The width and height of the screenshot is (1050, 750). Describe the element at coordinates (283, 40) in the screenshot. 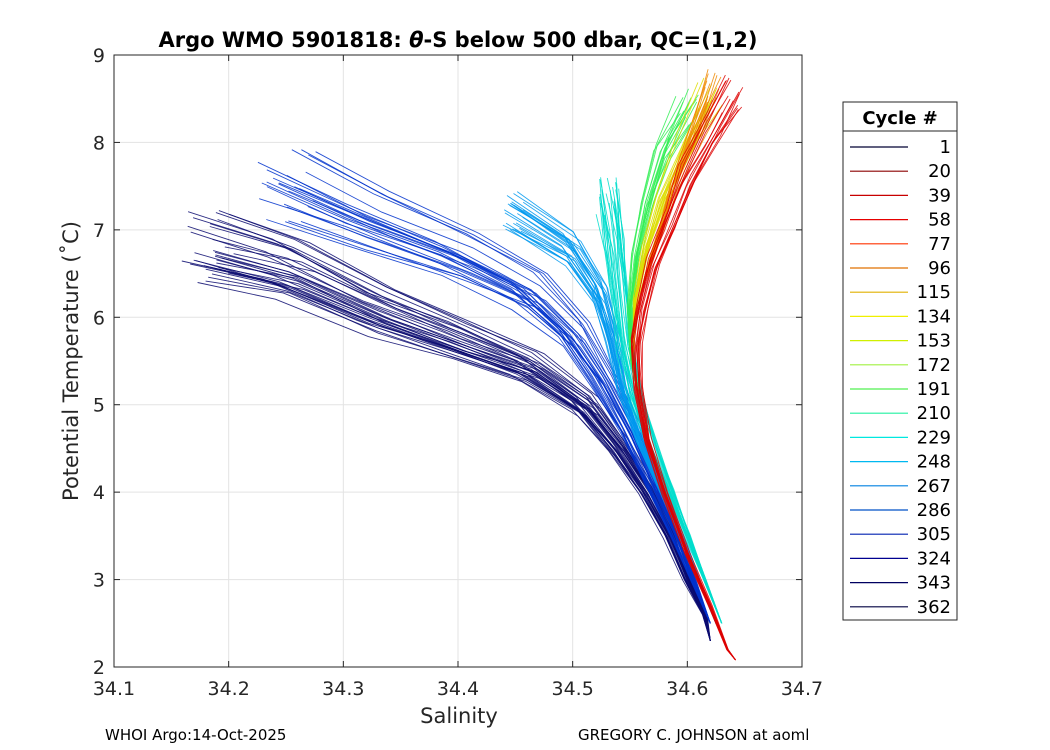

I see `title-prefix: Argo WMO 5901818:` at that location.